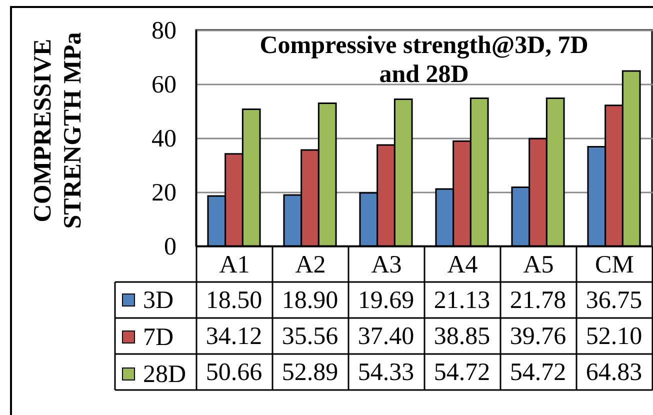  Describe the element at coordinates (310, 300) in the screenshot. I see `data-label: 18.90` at that location.